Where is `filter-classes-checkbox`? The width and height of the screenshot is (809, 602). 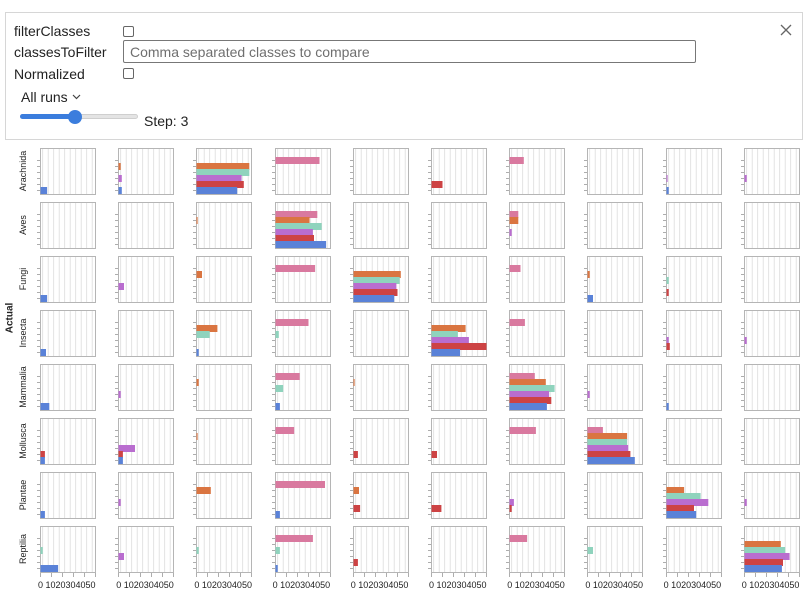
filter-classes-checkbox is located at coordinates (128, 31).